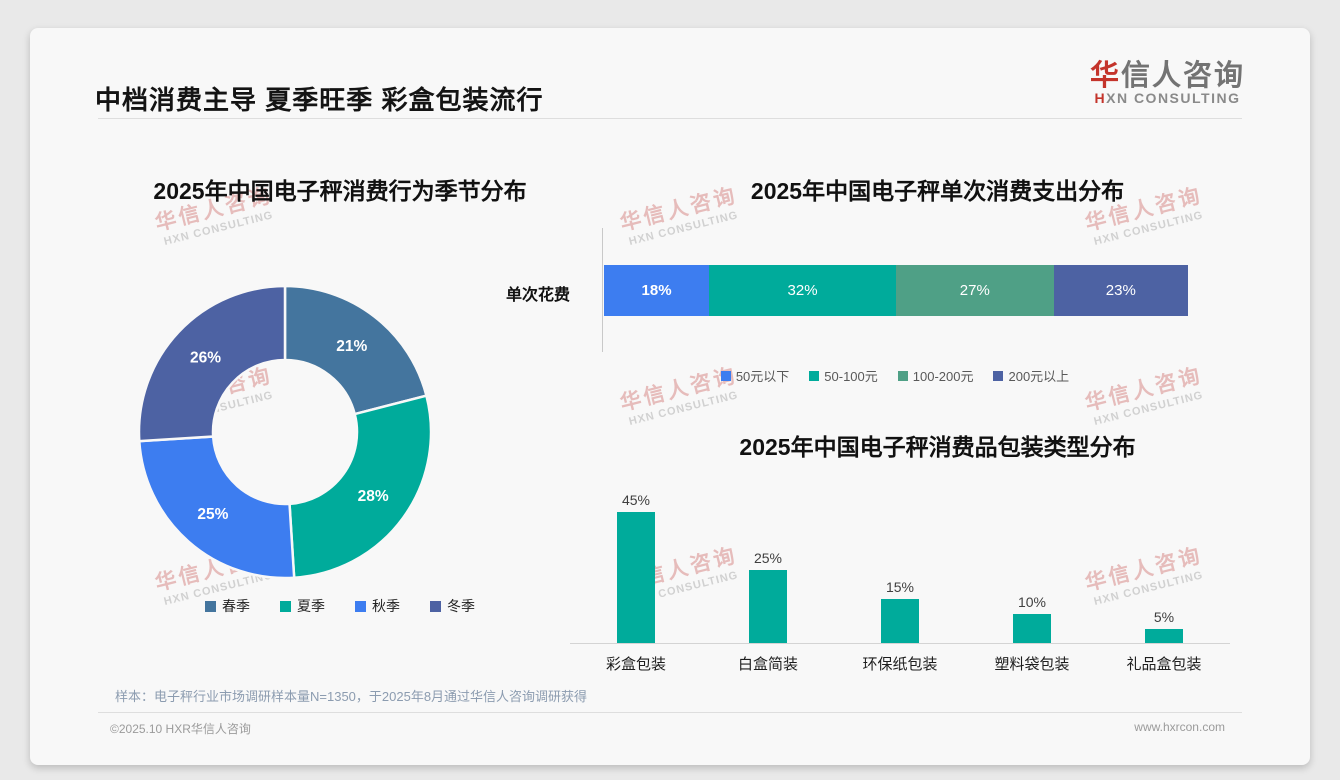 The height and width of the screenshot is (780, 1340). Describe the element at coordinates (1164, 625) in the screenshot. I see `column-item: 5%` at that location.